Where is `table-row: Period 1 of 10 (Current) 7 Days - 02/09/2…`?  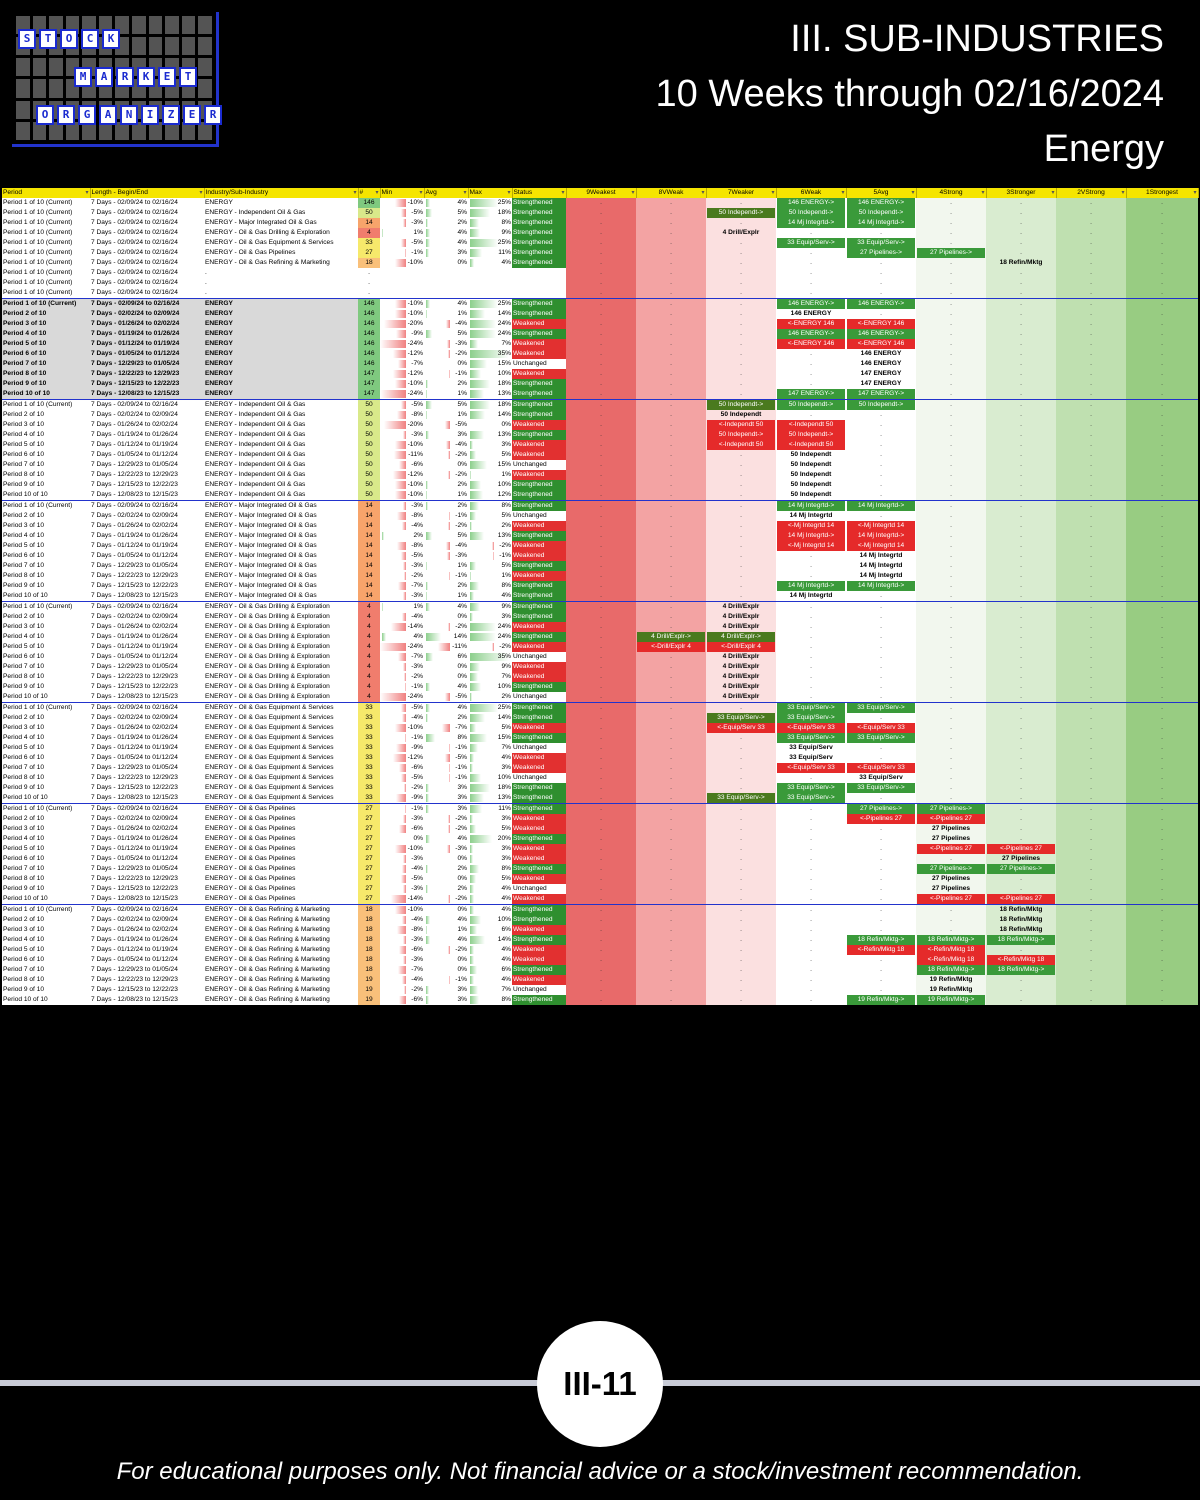 table-row: Period 1 of 10 (Current) 7 Days - 02/09/2… is located at coordinates (600, 606).